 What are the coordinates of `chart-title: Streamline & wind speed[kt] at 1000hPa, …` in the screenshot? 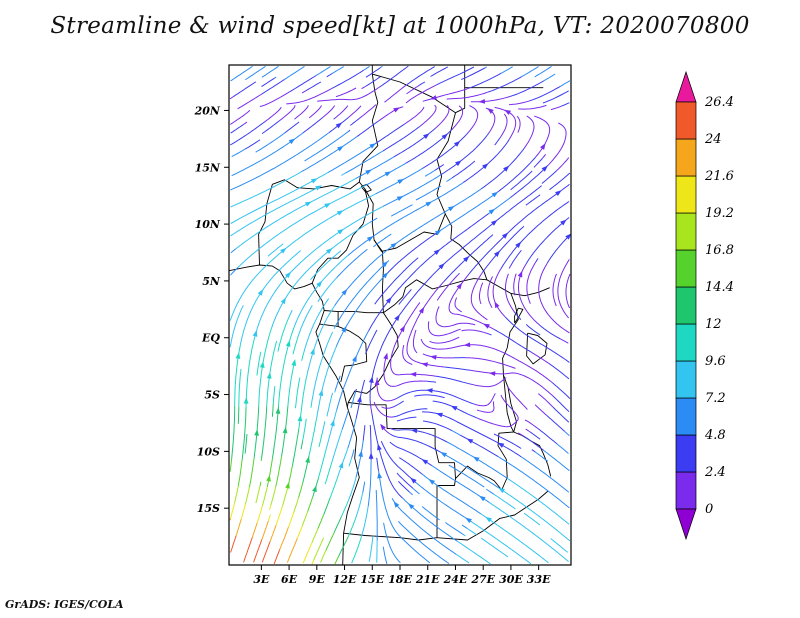 It's located at (400, 26).